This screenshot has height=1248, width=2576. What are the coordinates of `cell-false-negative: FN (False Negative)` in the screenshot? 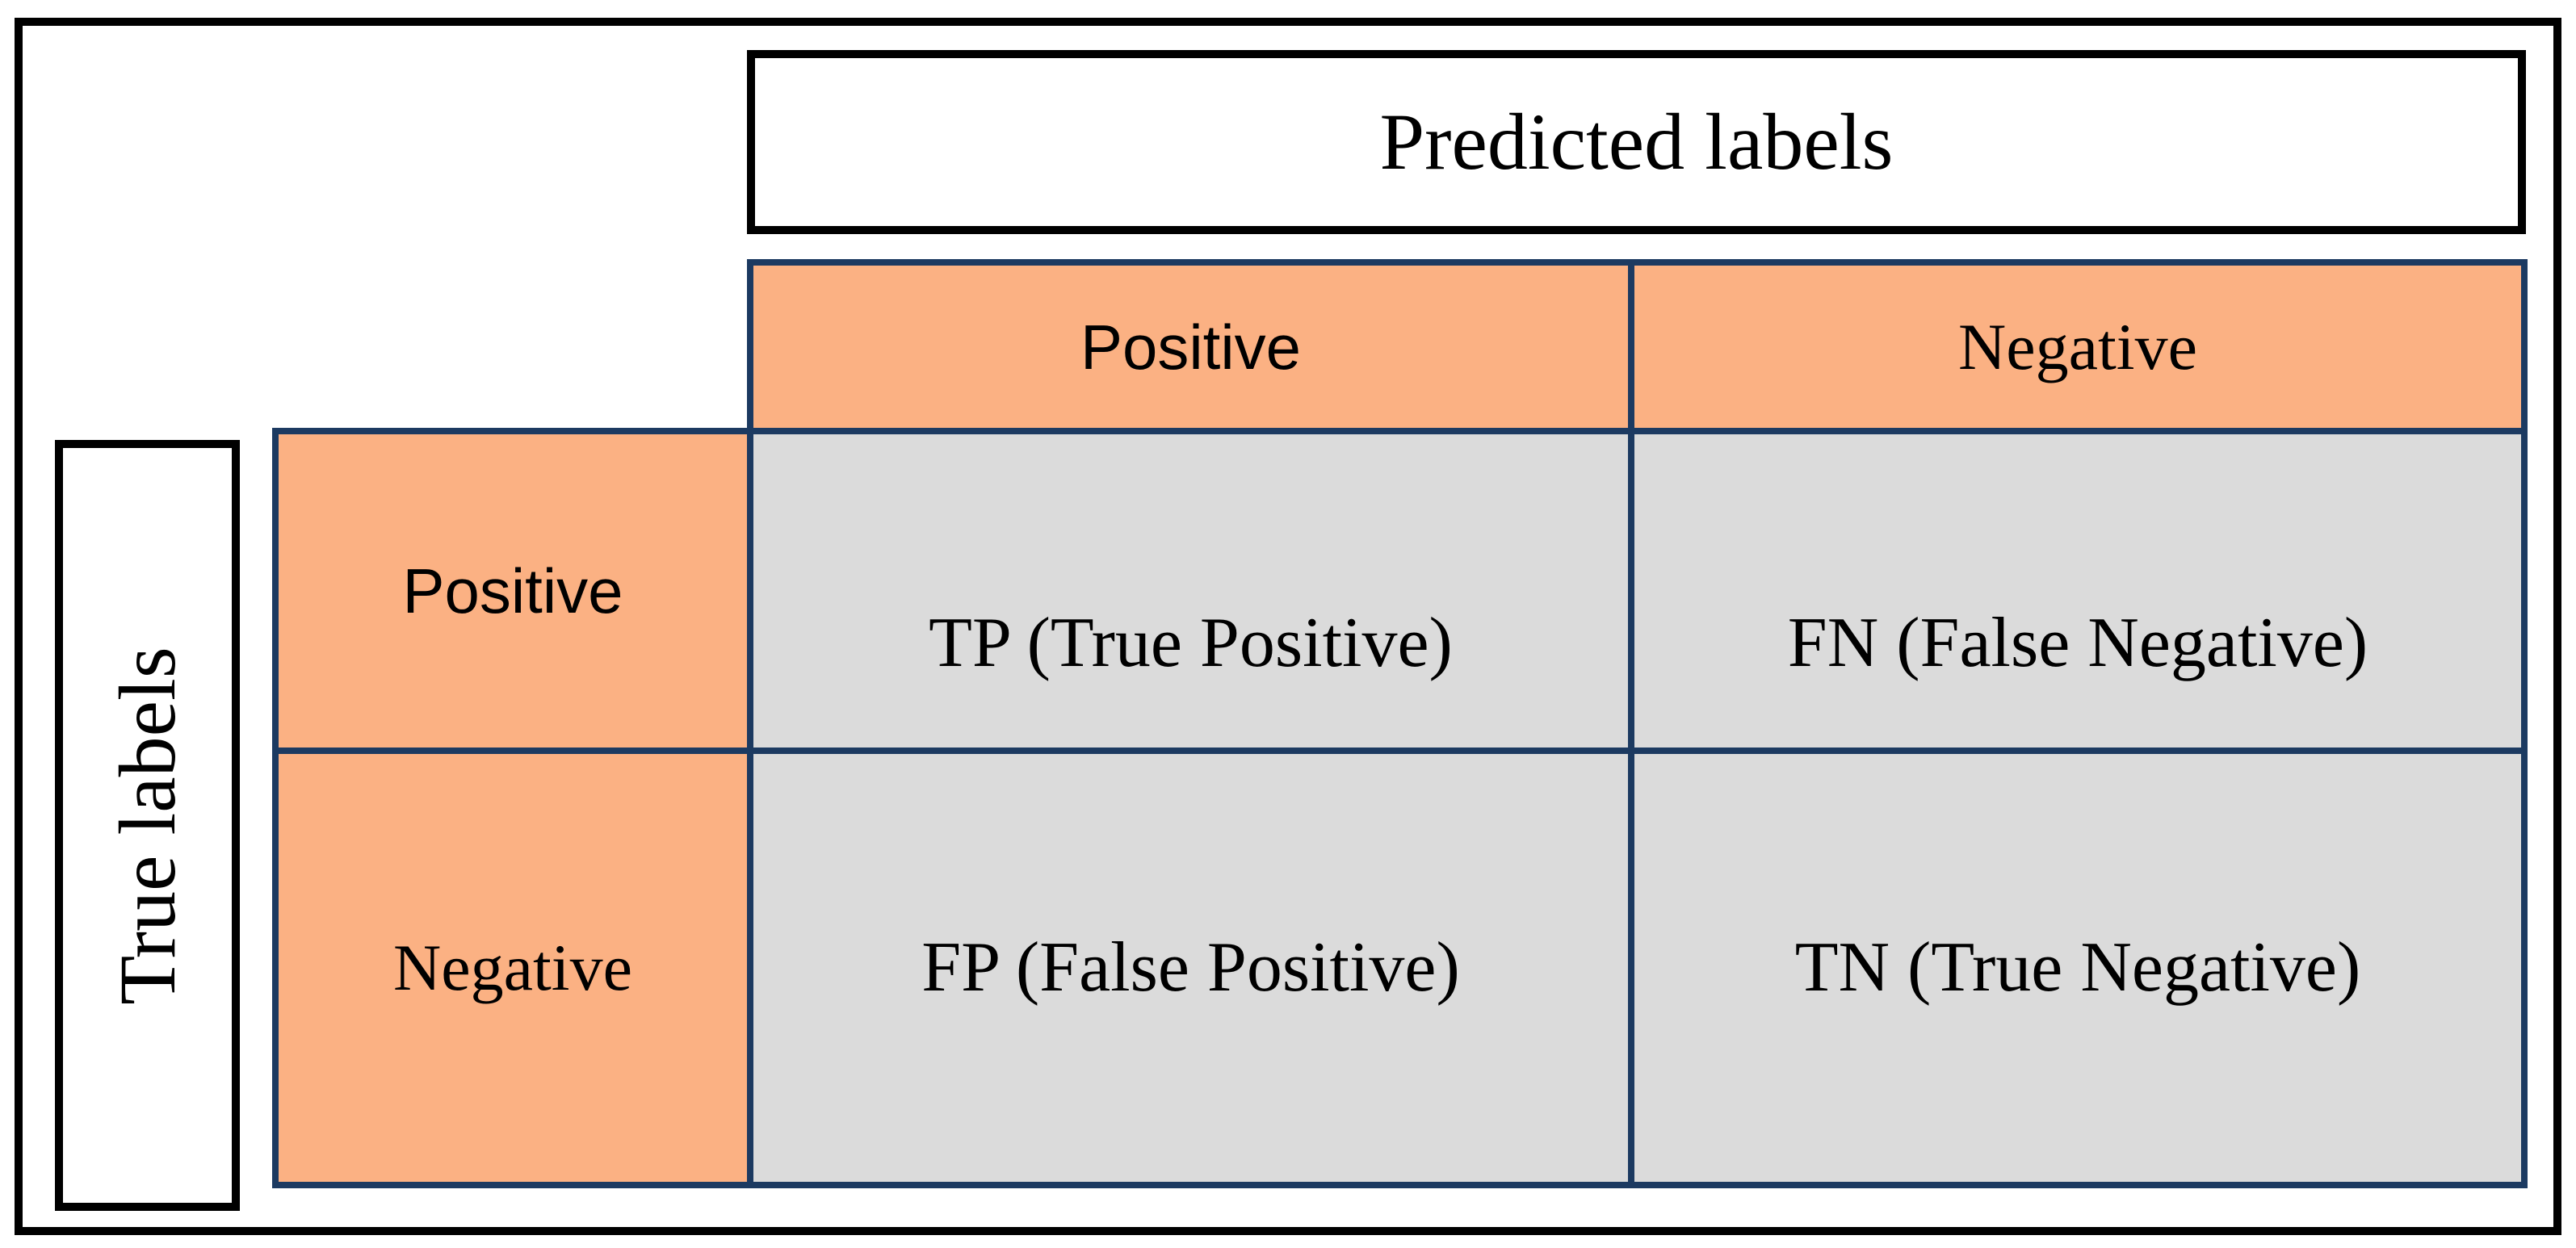 It's located at (2077, 643).